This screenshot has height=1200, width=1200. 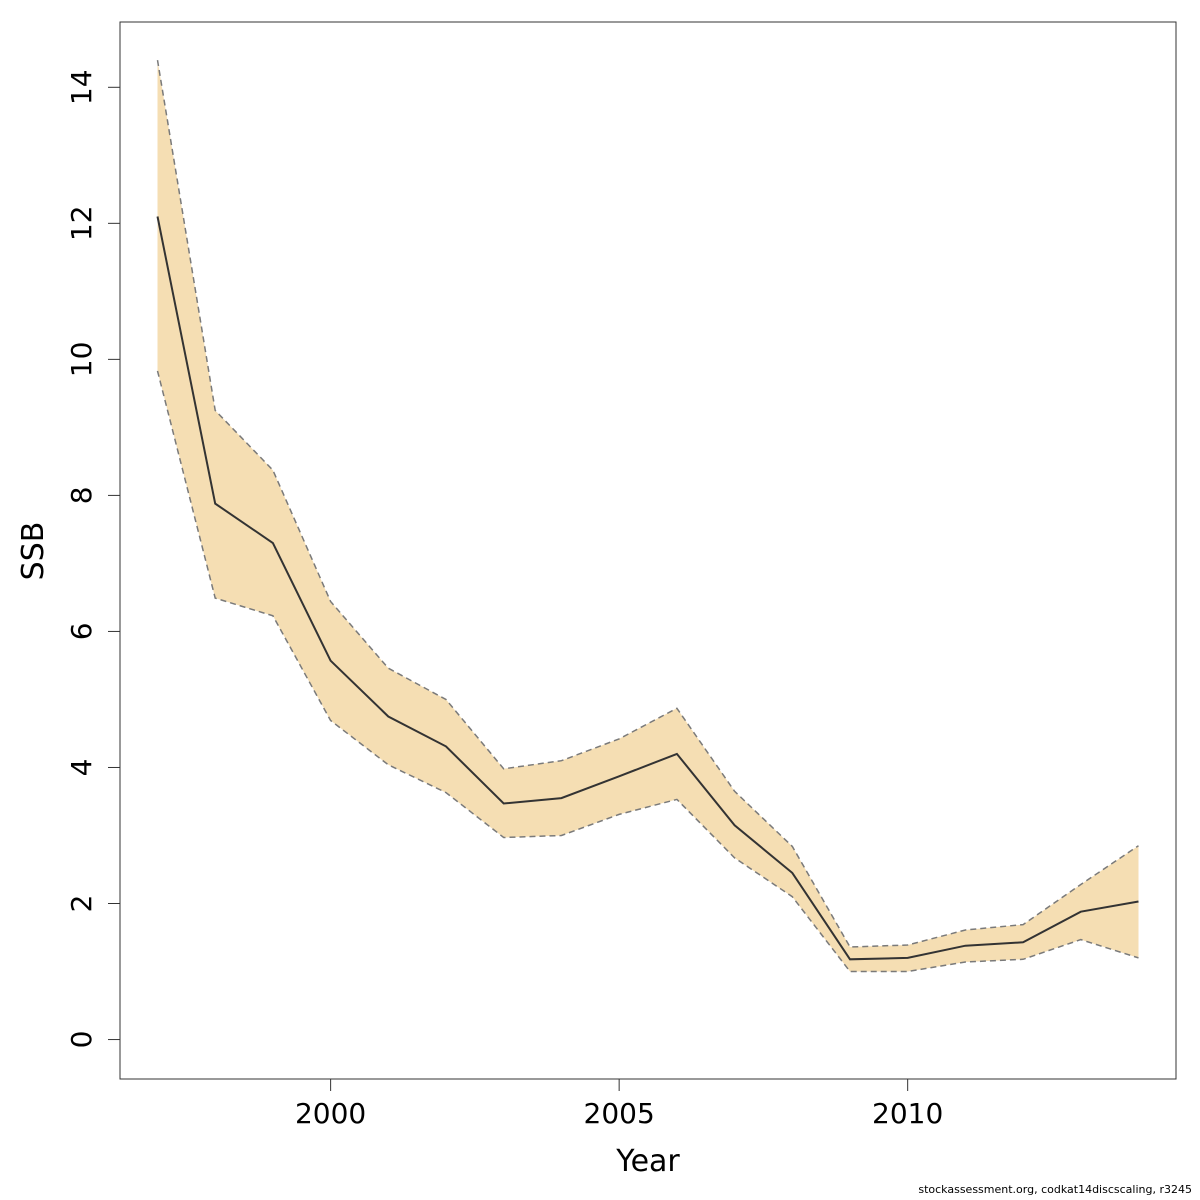 I want to click on y-tick-label: 6, so click(x=81, y=631).